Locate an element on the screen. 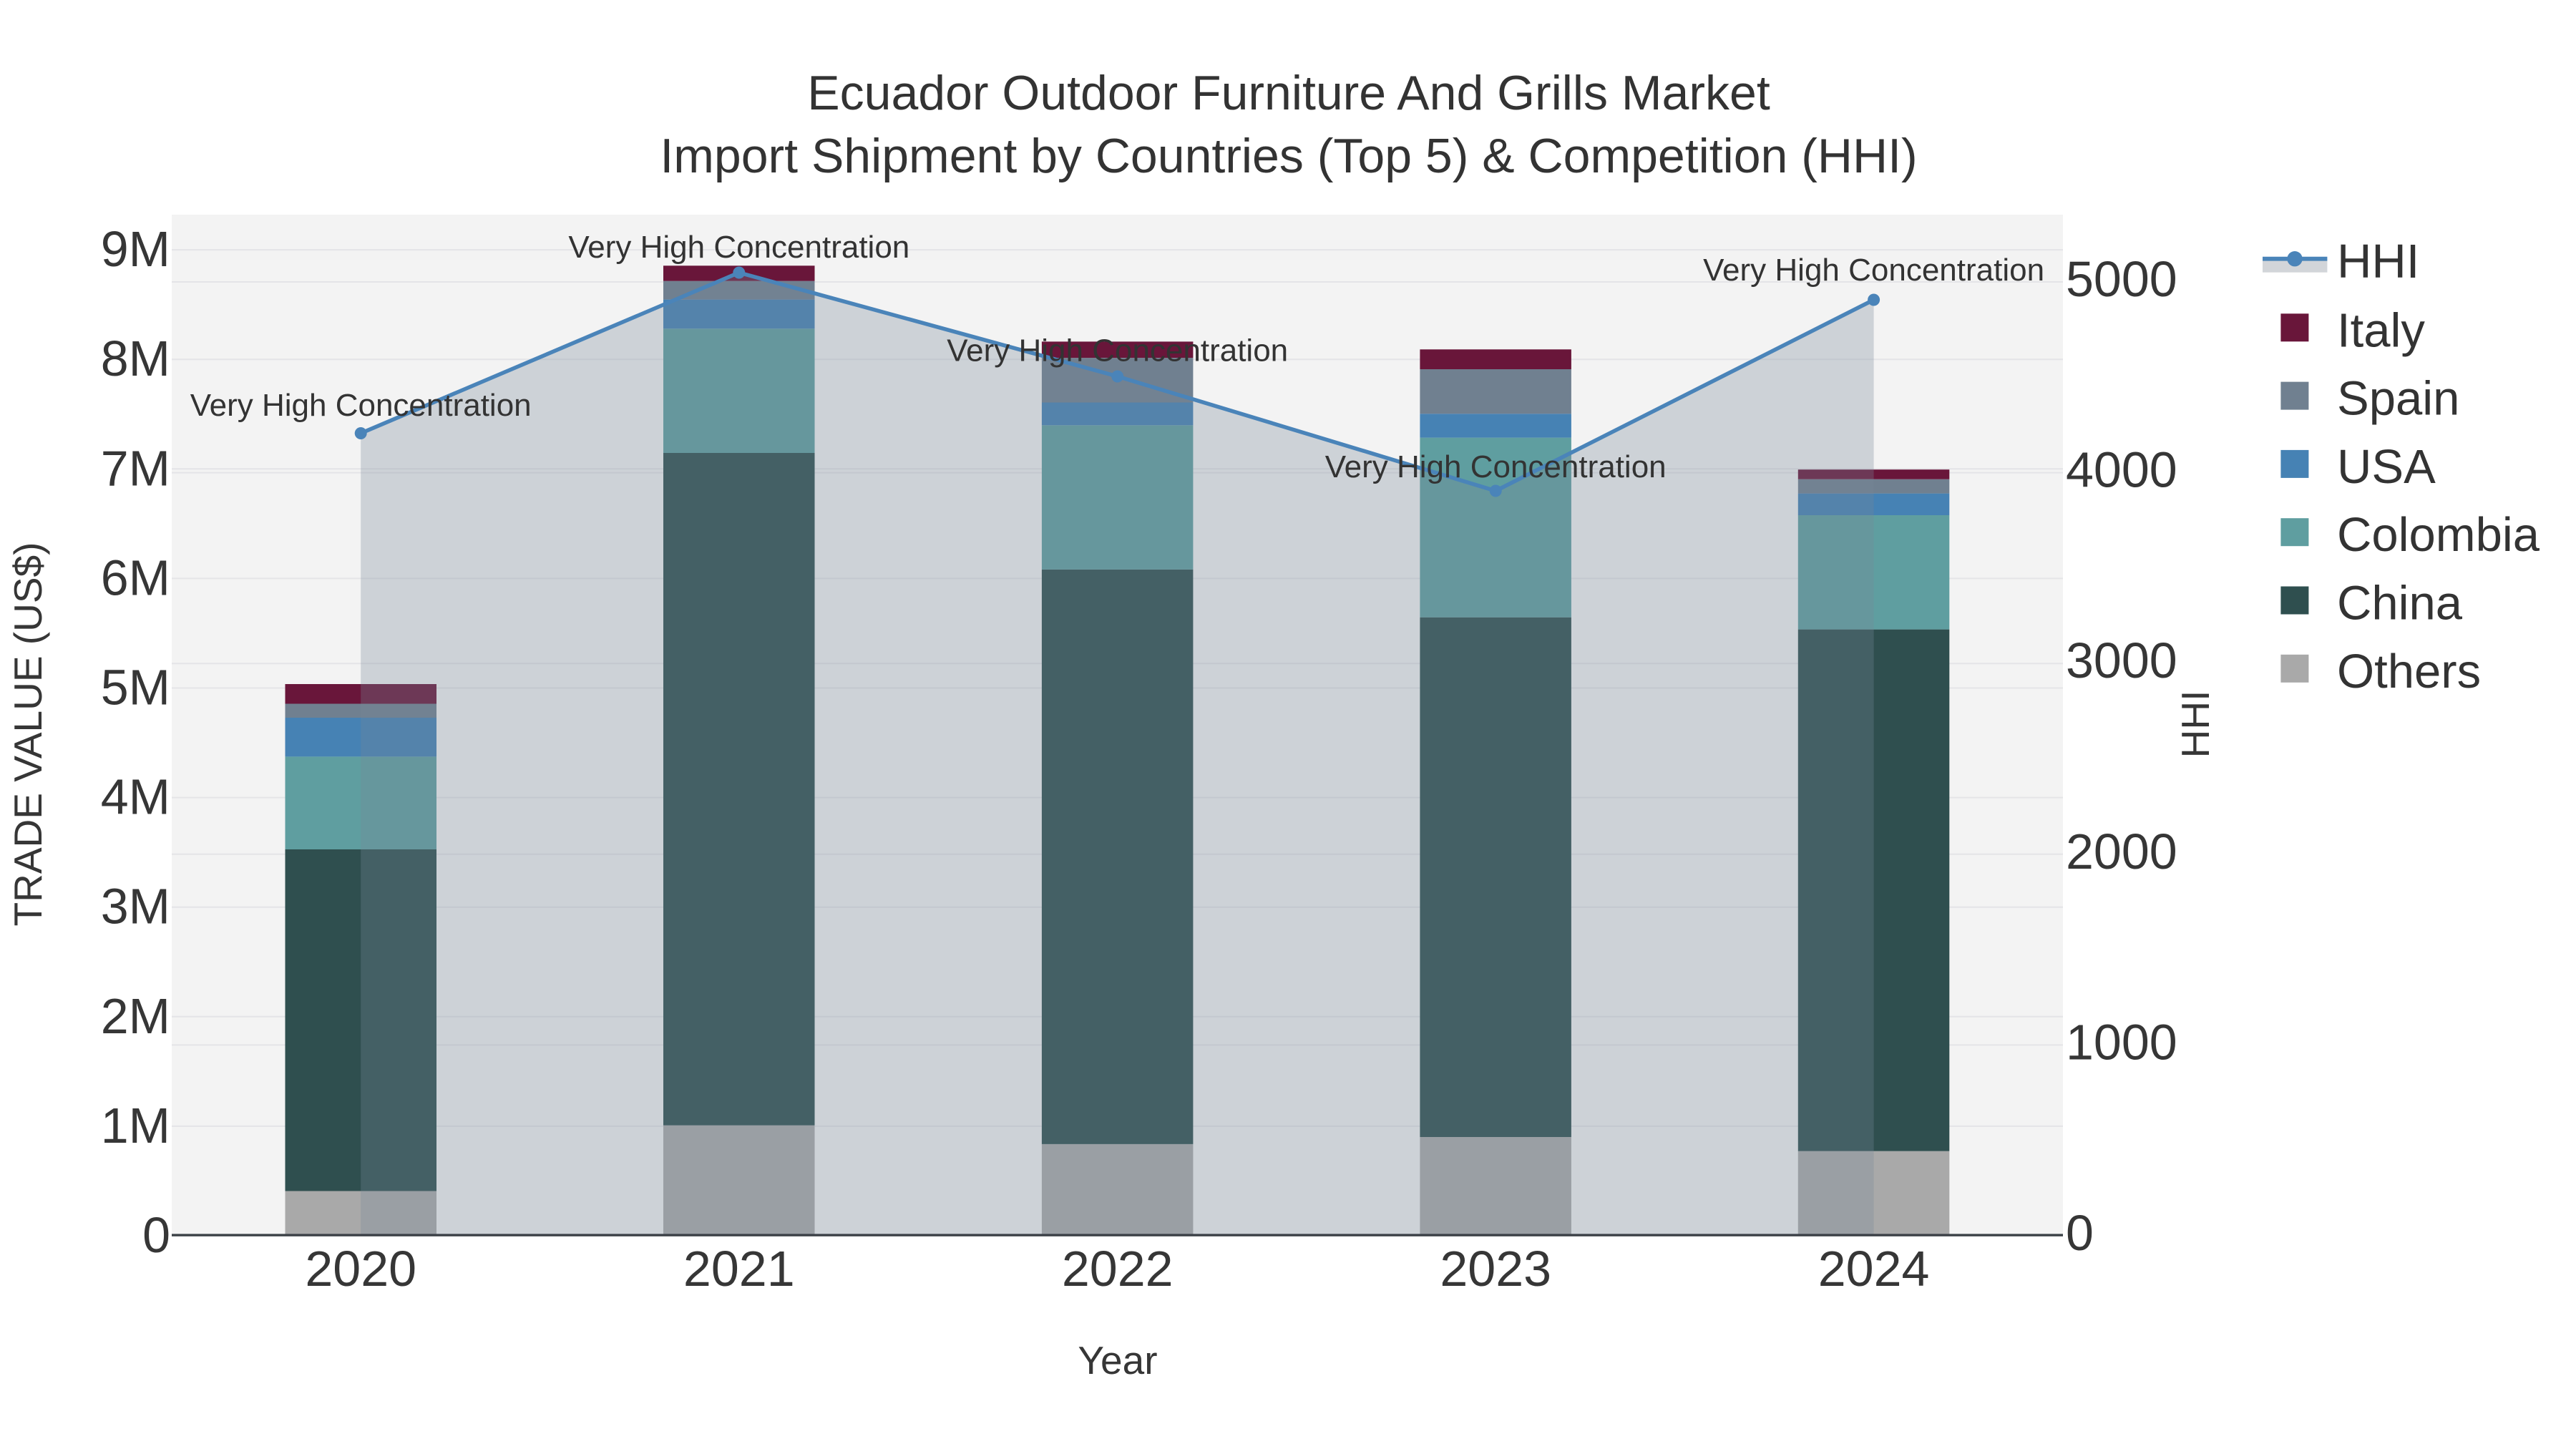  svg-text: 2024 is located at coordinates (1874, 1269).